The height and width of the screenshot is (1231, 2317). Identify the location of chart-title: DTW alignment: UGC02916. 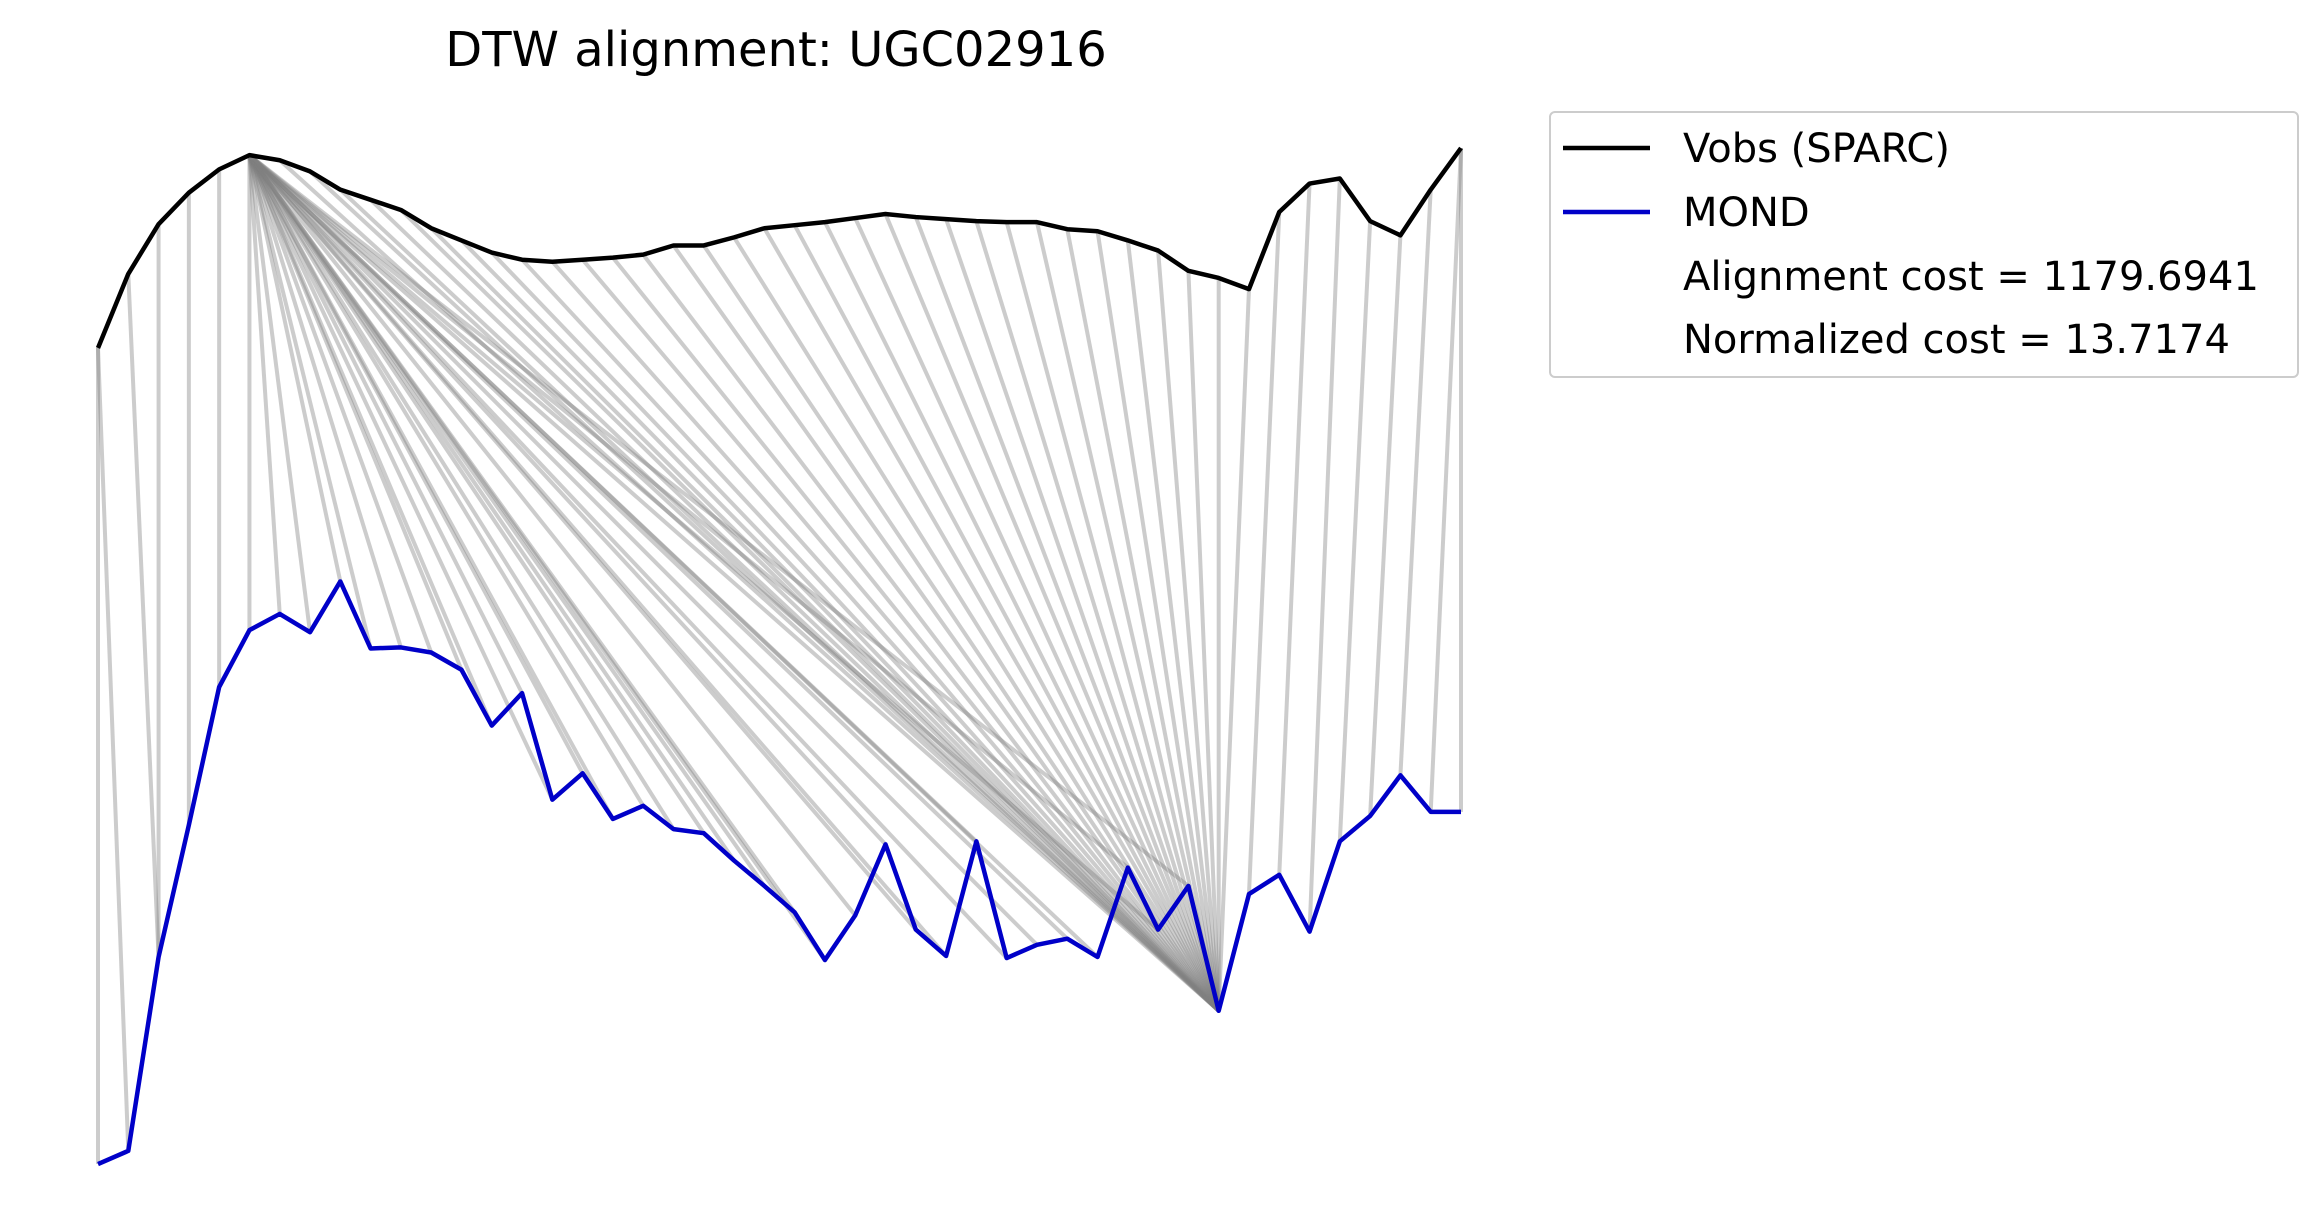
(775, 50).